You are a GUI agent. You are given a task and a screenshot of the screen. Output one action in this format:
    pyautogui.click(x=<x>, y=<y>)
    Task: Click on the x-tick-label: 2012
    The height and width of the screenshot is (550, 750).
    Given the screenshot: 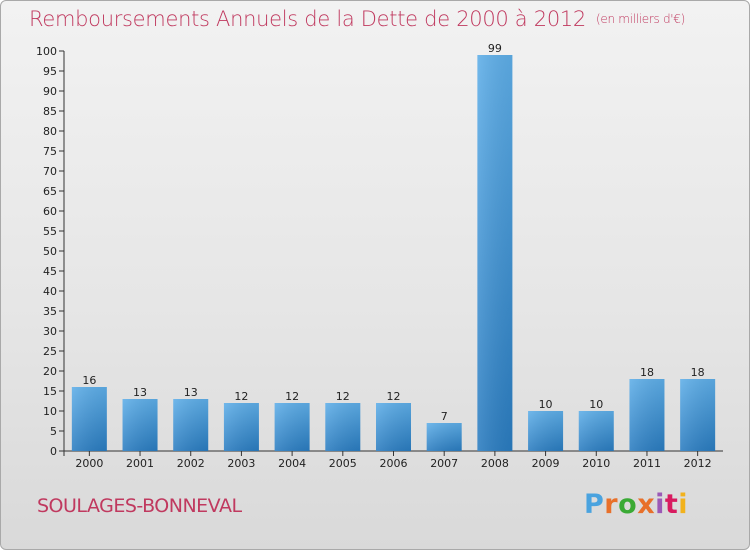 What is the action you would take?
    pyautogui.click(x=698, y=463)
    